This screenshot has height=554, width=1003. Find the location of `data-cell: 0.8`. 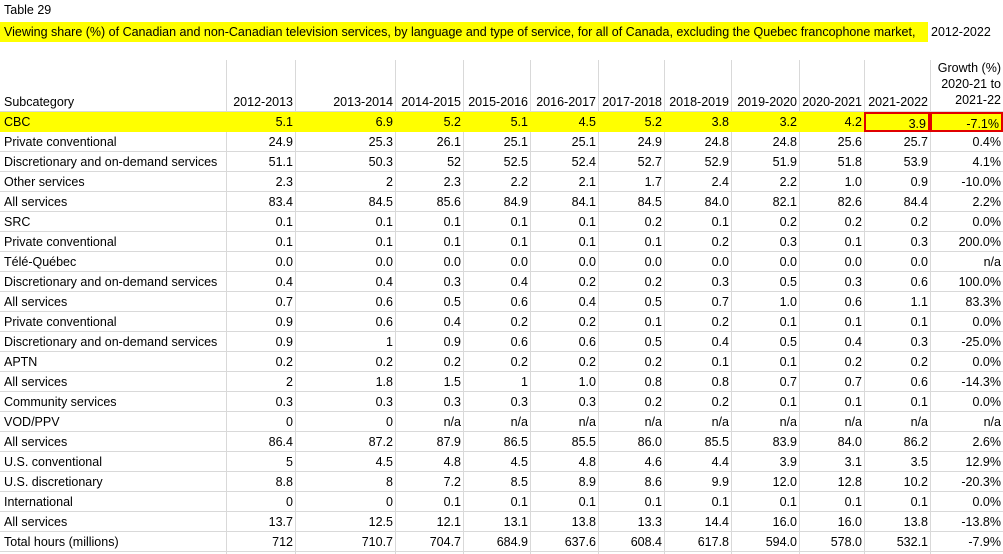

data-cell: 0.8 is located at coordinates (720, 382).